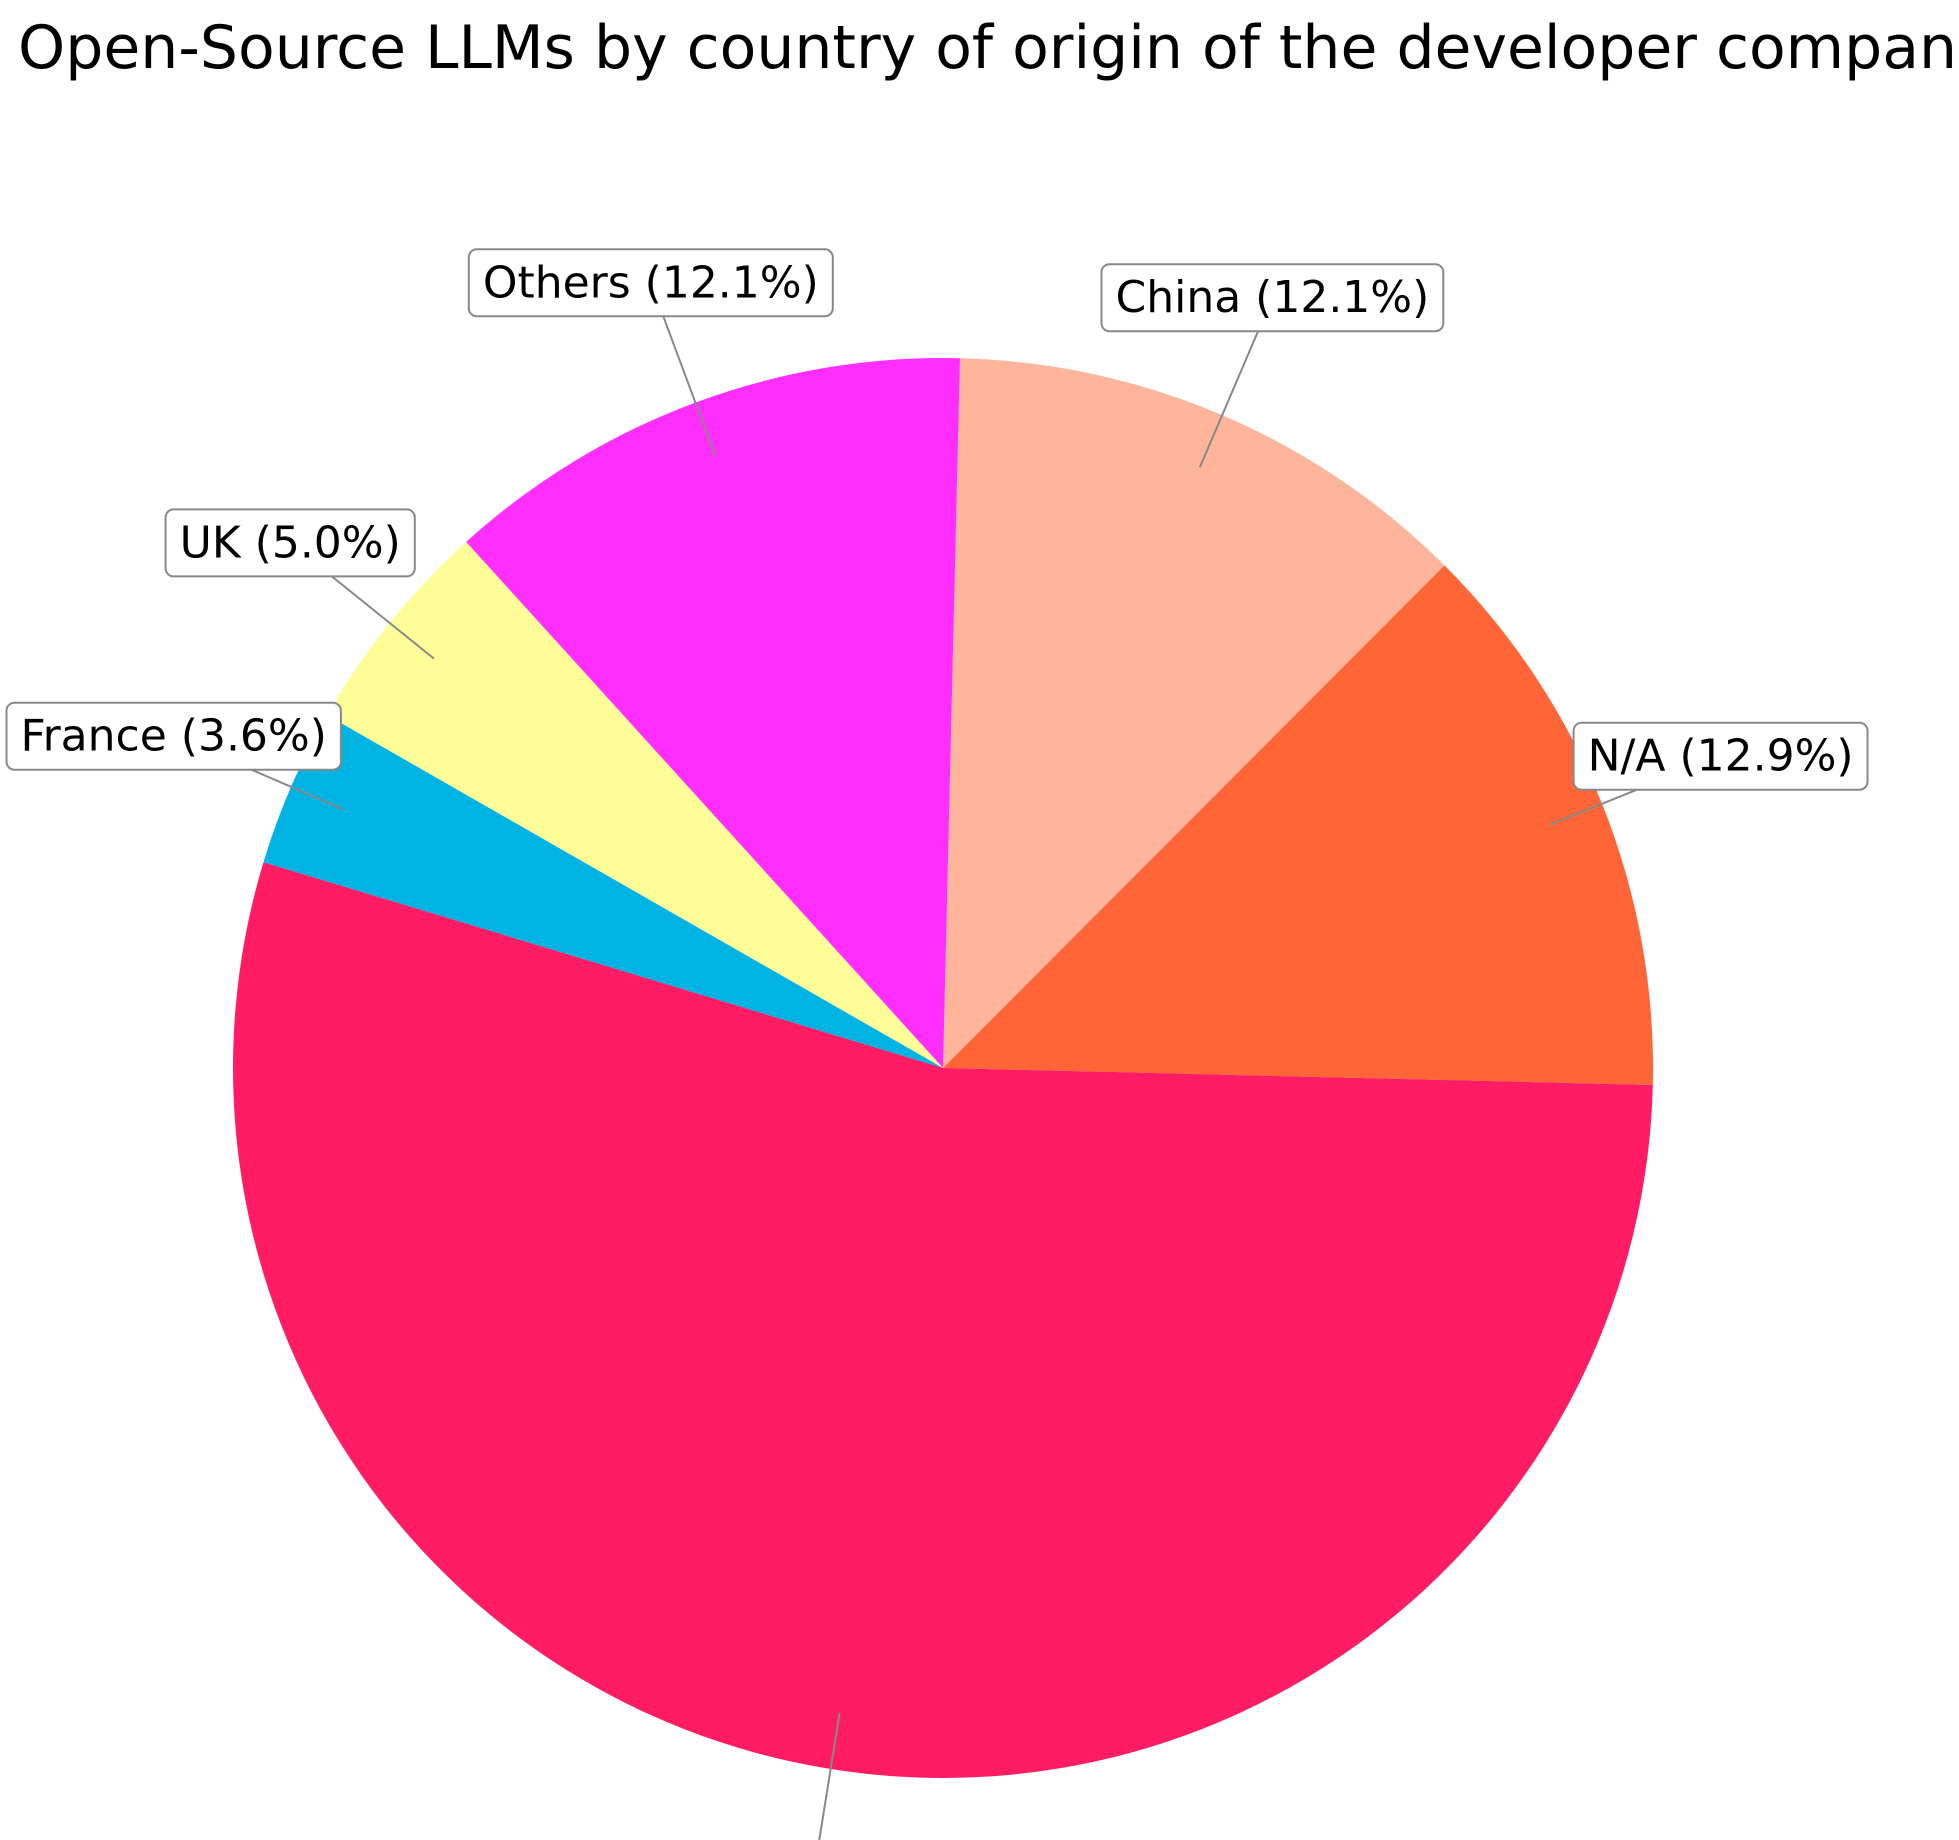 The width and height of the screenshot is (1959, 1840). I want to click on slice-label-france: France (3.6%), so click(173, 736).